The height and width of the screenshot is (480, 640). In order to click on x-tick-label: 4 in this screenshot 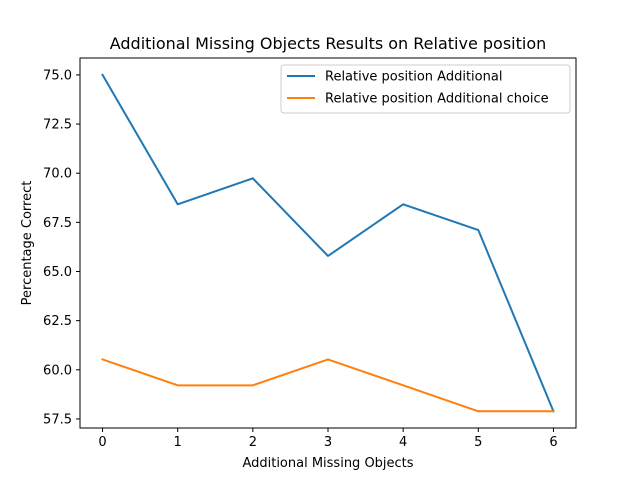, I will do `click(403, 442)`.